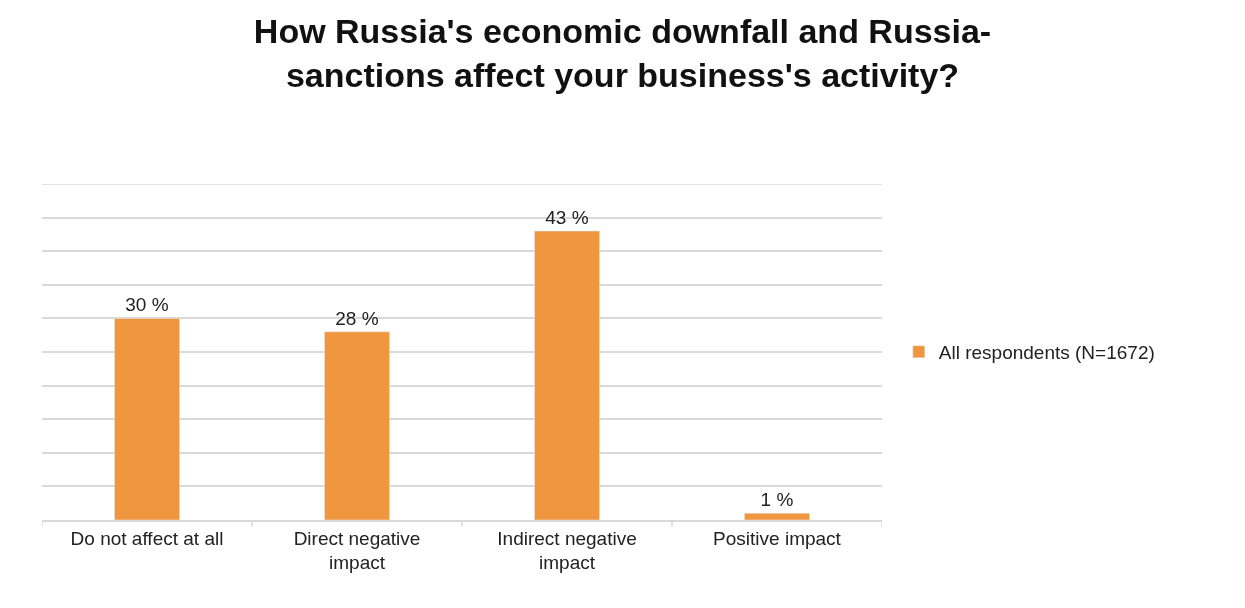 This screenshot has height=608, width=1245. What do you see at coordinates (777, 538) in the screenshot?
I see `x-tick-label: Positive impact` at bounding box center [777, 538].